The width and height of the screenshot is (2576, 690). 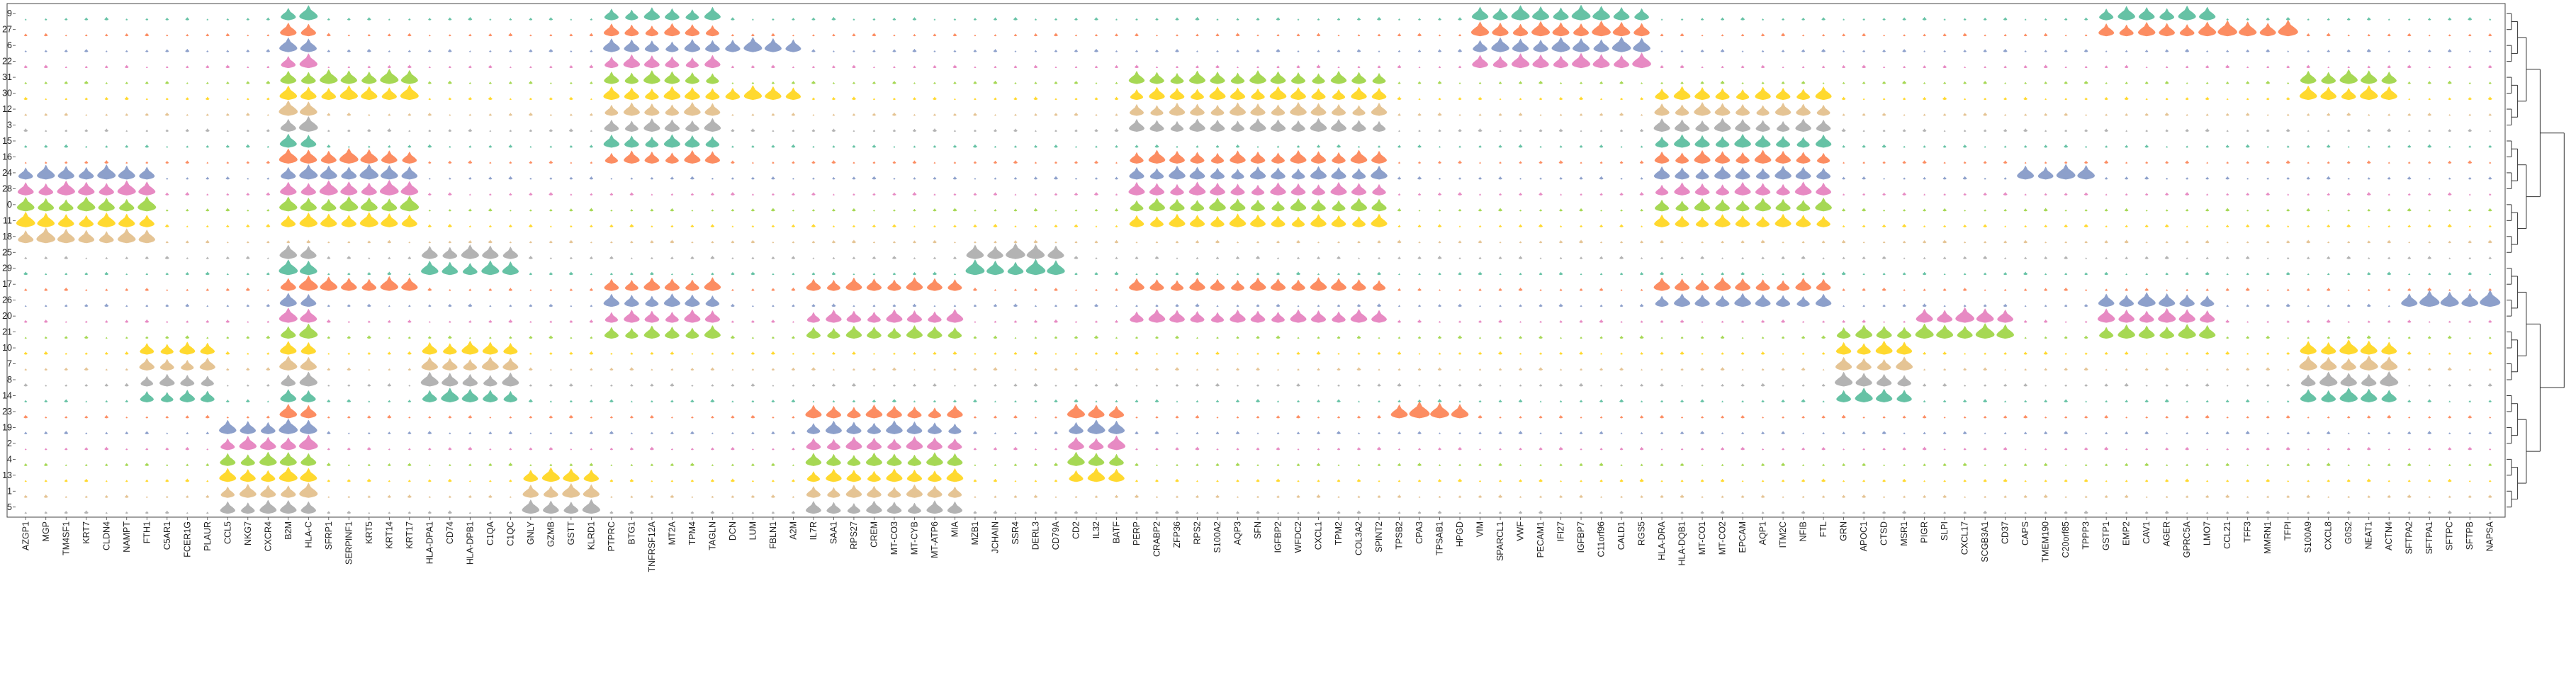 I want to click on x-tick-label: CREM, so click(x=874, y=534).